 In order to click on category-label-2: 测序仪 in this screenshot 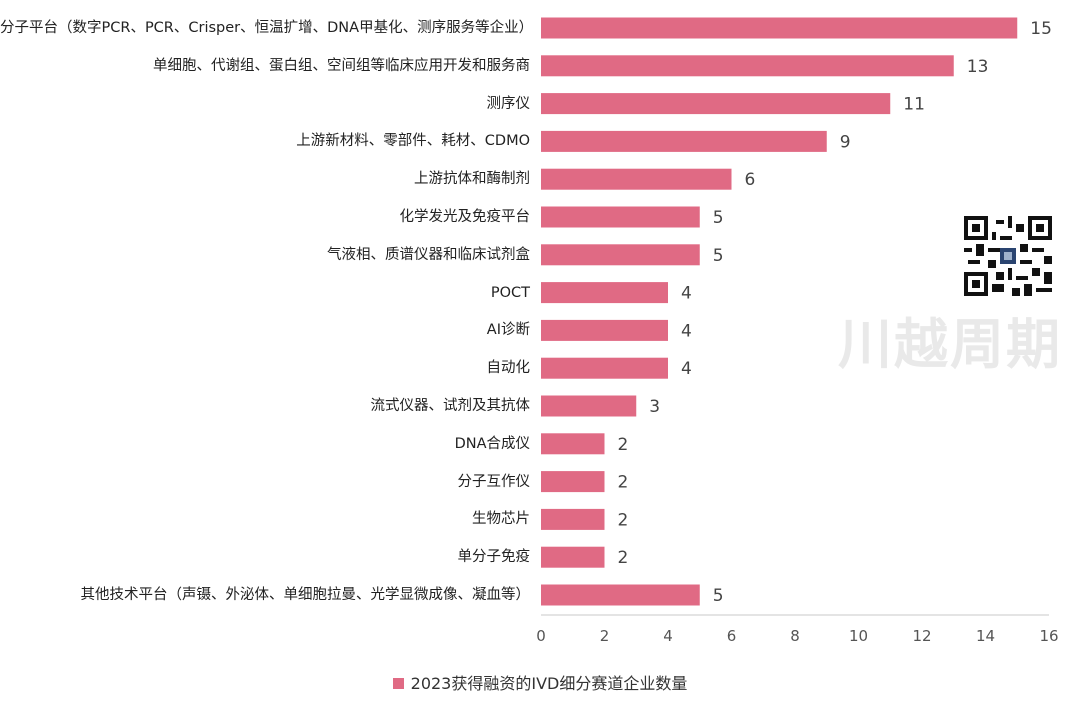, I will do `click(508, 103)`.